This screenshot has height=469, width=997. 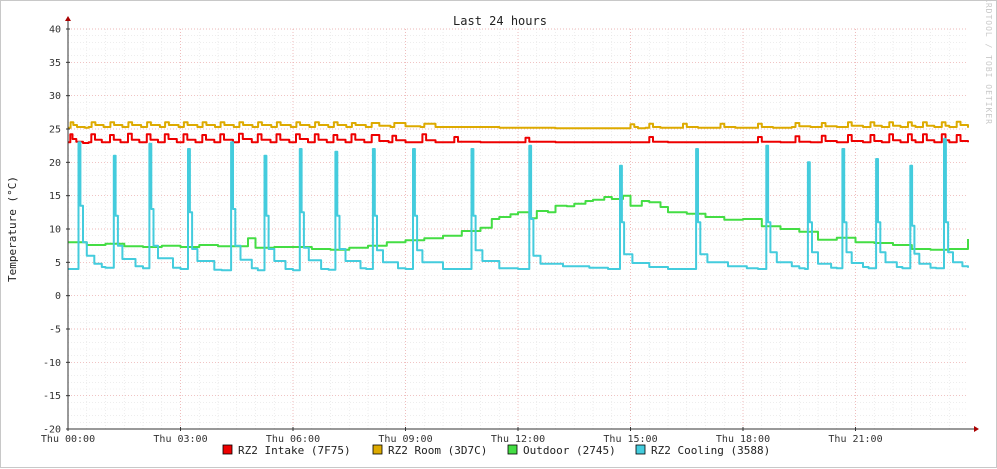 What do you see at coordinates (180, 439) in the screenshot?
I see `x-tick-label: Thu 03:00` at bounding box center [180, 439].